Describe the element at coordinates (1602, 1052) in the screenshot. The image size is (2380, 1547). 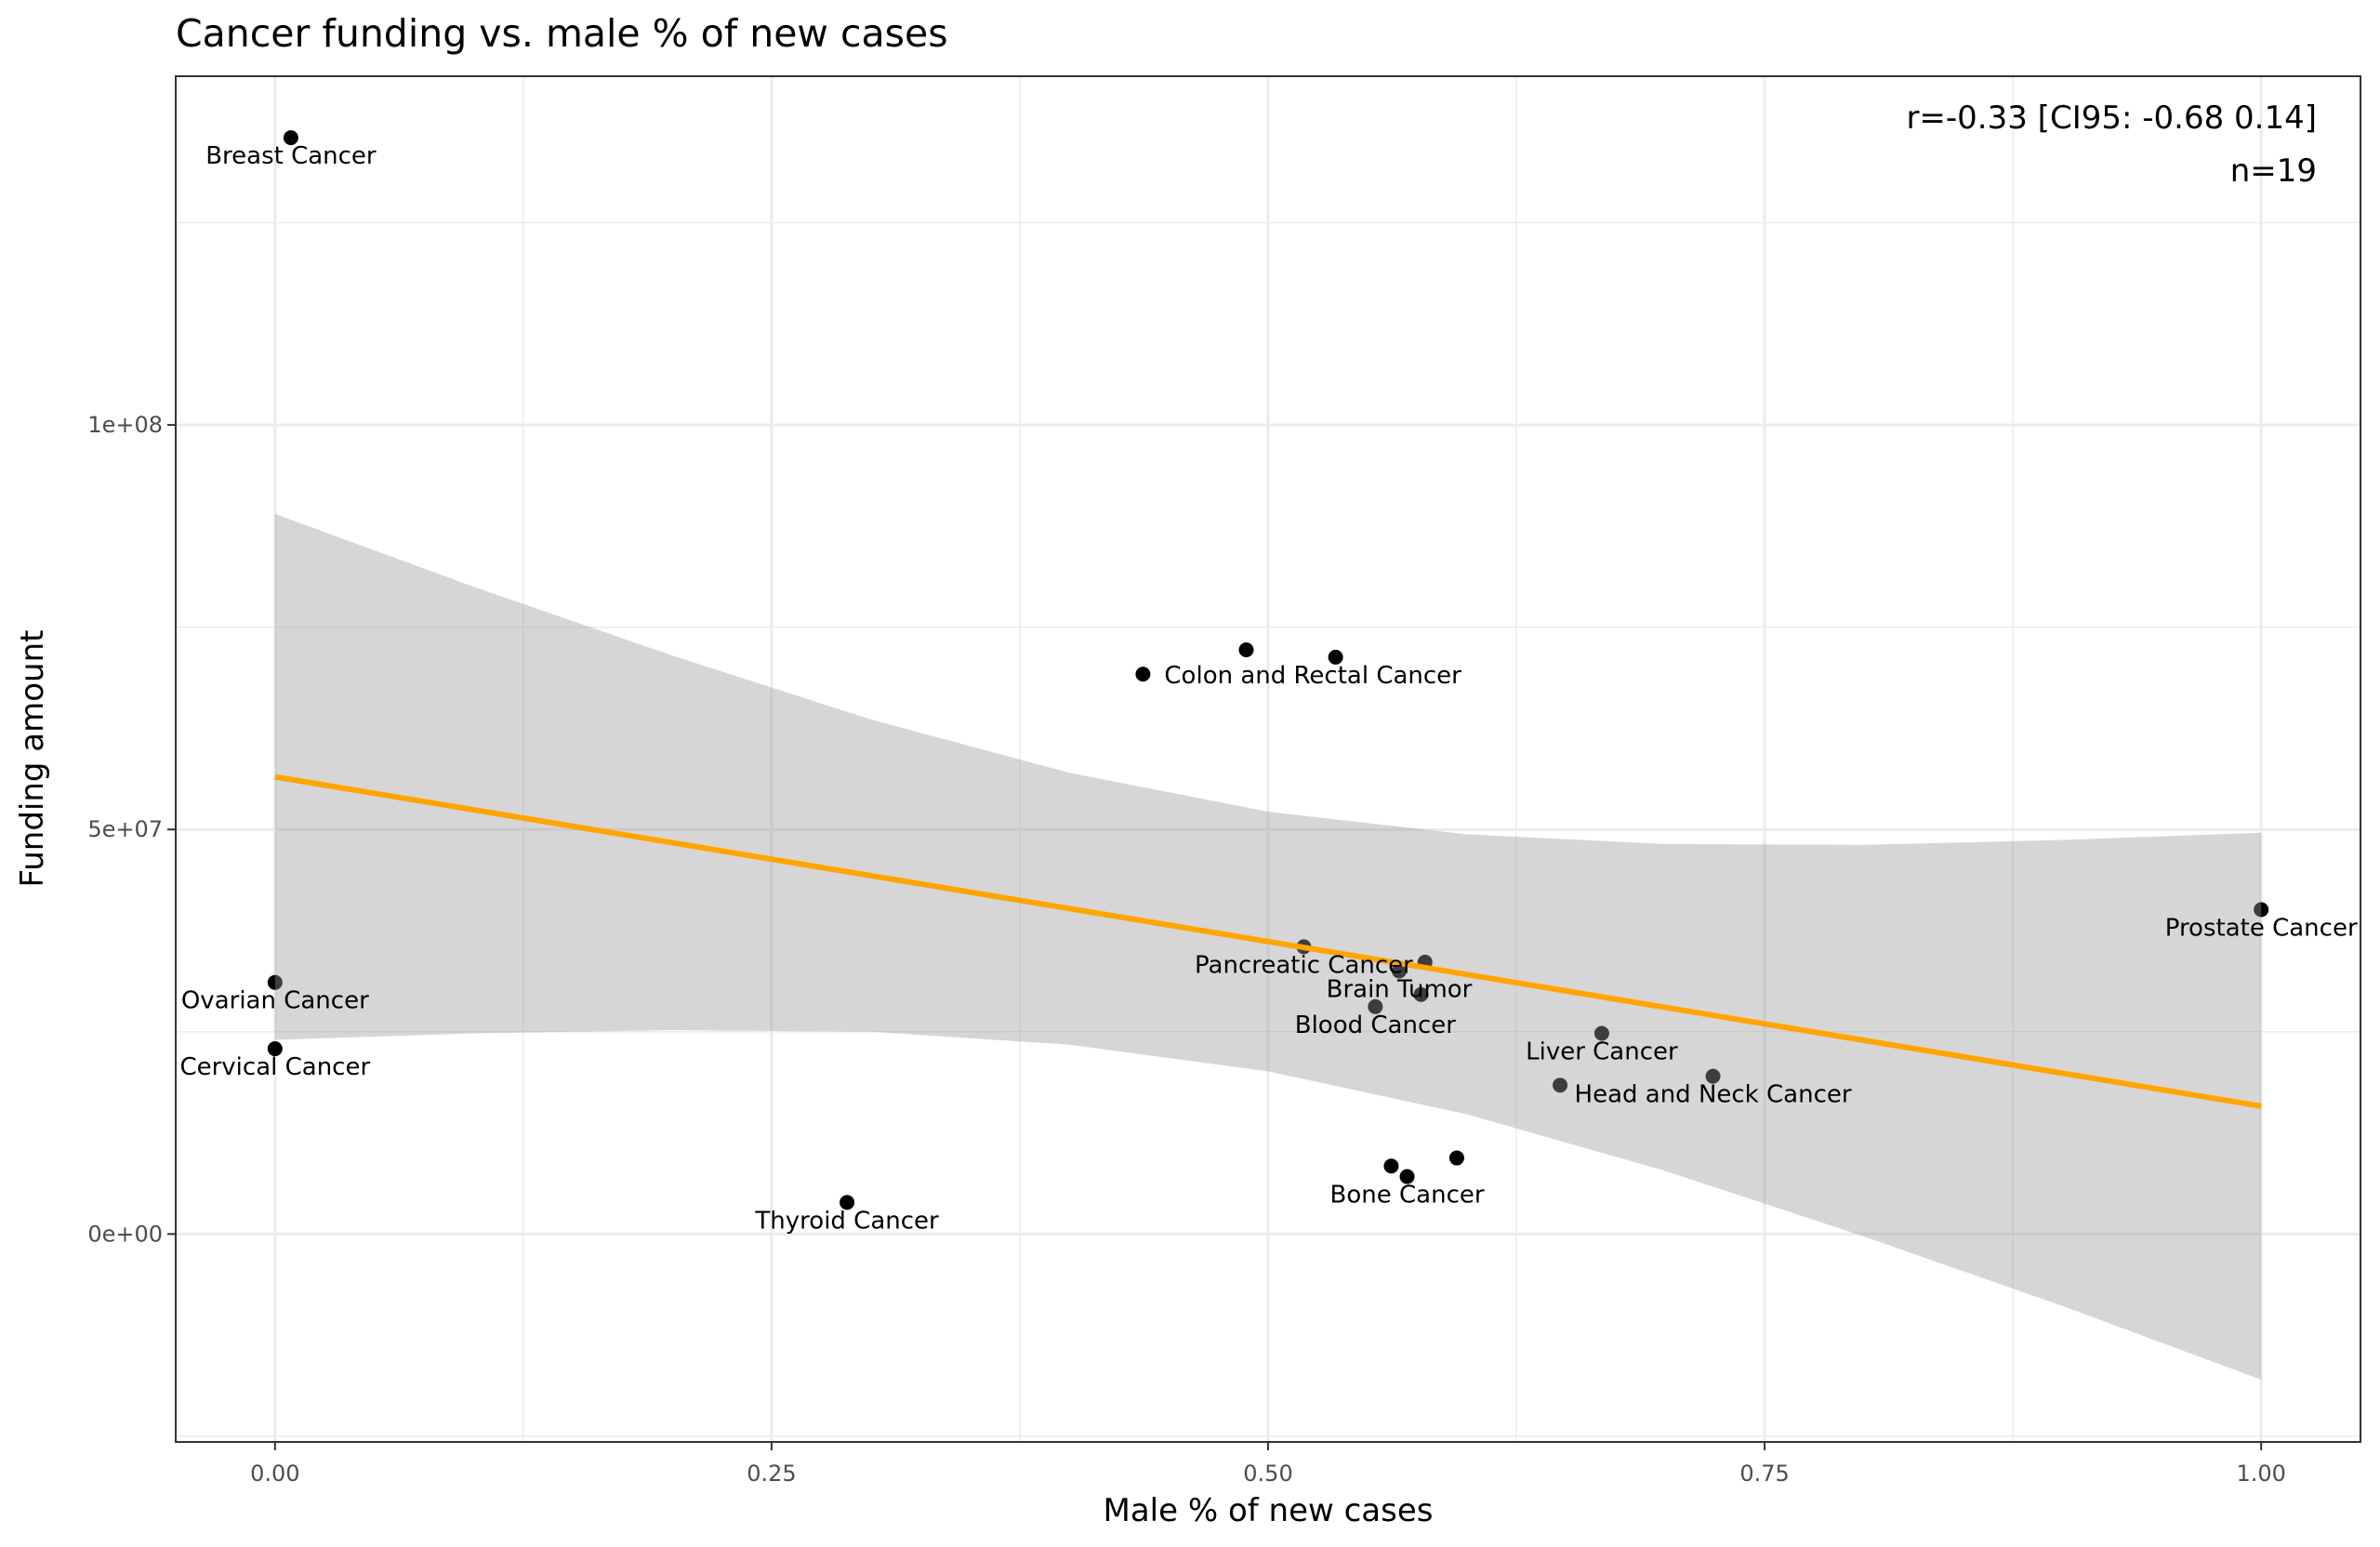
I see `point-label: Liver Cancer` at that location.